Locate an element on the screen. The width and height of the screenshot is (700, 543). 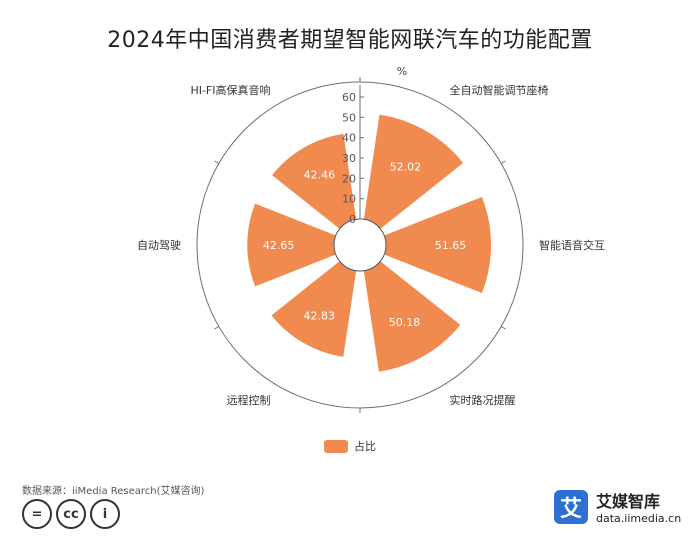
inner-hole is located at coordinates (360, 245).